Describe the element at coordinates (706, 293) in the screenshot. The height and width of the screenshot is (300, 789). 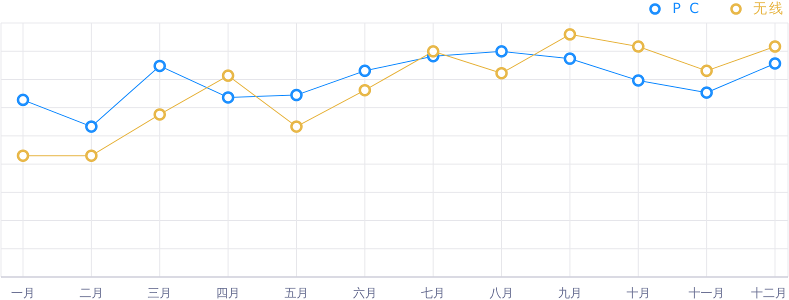
I see `x-tick-label: 十一月` at that location.